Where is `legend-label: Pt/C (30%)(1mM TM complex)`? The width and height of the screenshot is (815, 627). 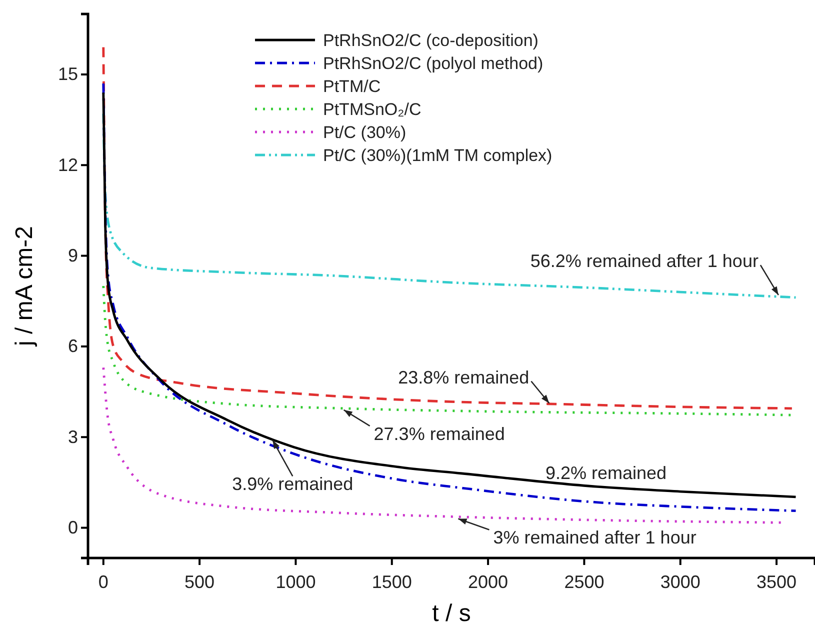 legend-label: Pt/C (30%)(1mM TM complex) is located at coordinates (437, 155).